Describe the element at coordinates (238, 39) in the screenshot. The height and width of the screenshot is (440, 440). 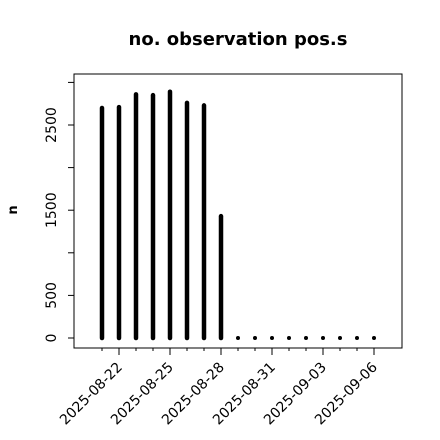
I see `chart-title: no. observation pos.s` at that location.